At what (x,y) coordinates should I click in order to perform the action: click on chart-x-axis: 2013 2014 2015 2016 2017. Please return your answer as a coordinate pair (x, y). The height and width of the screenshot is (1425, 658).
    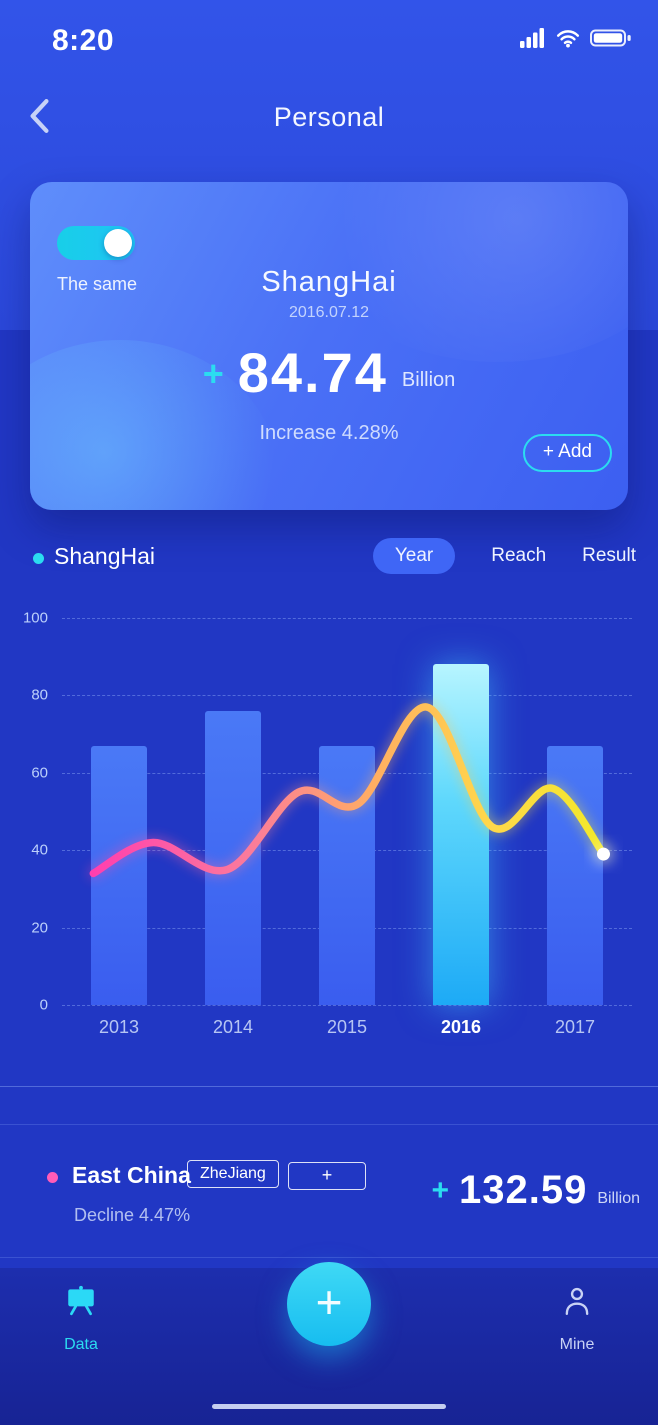
    Looking at the image, I should click on (347, 1032).